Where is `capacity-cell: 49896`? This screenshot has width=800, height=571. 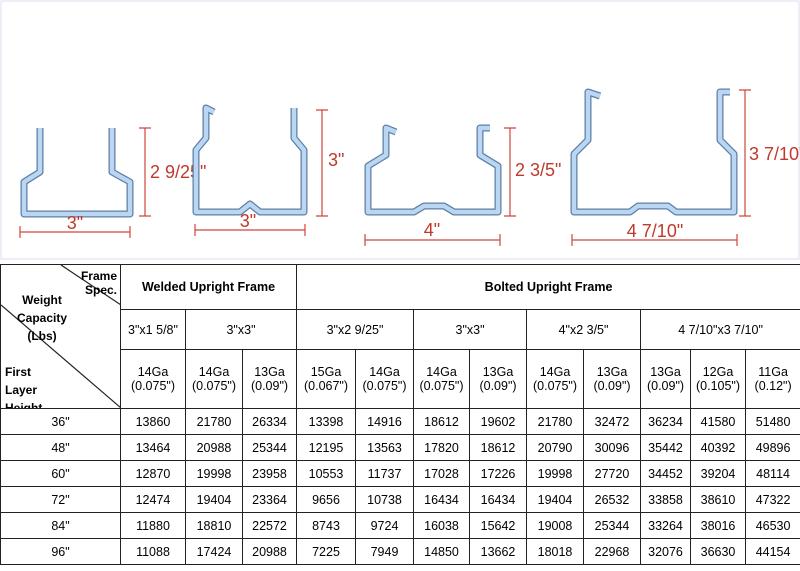
capacity-cell: 49896 is located at coordinates (772, 447).